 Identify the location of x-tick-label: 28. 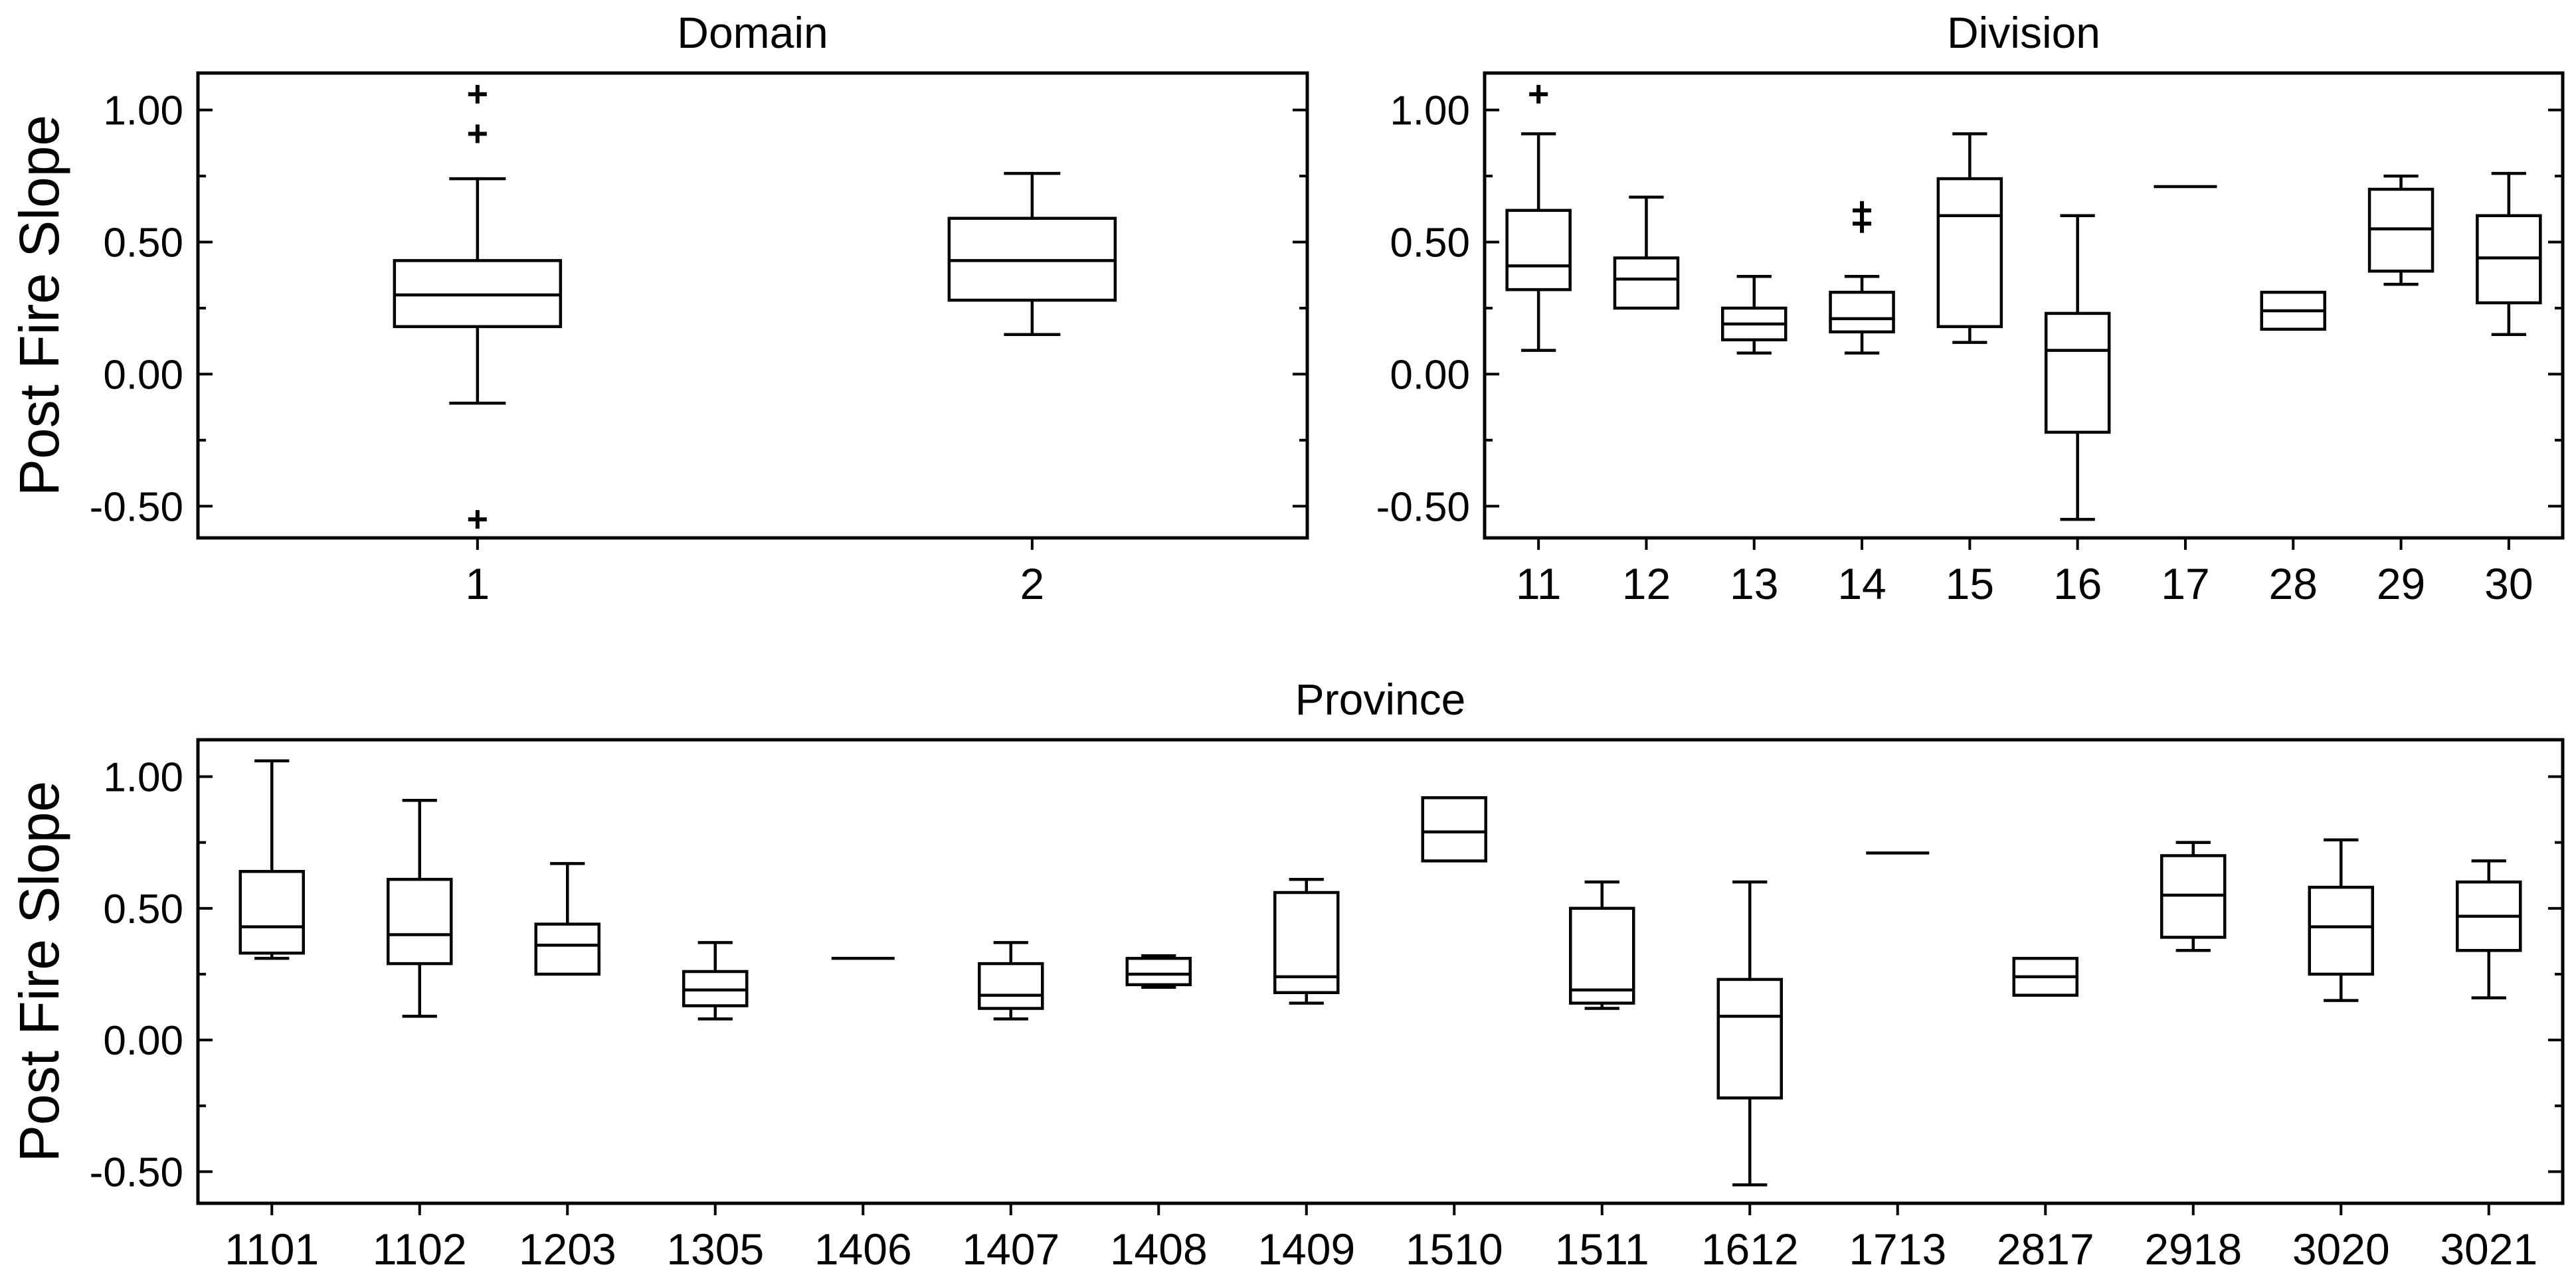
(2293, 583).